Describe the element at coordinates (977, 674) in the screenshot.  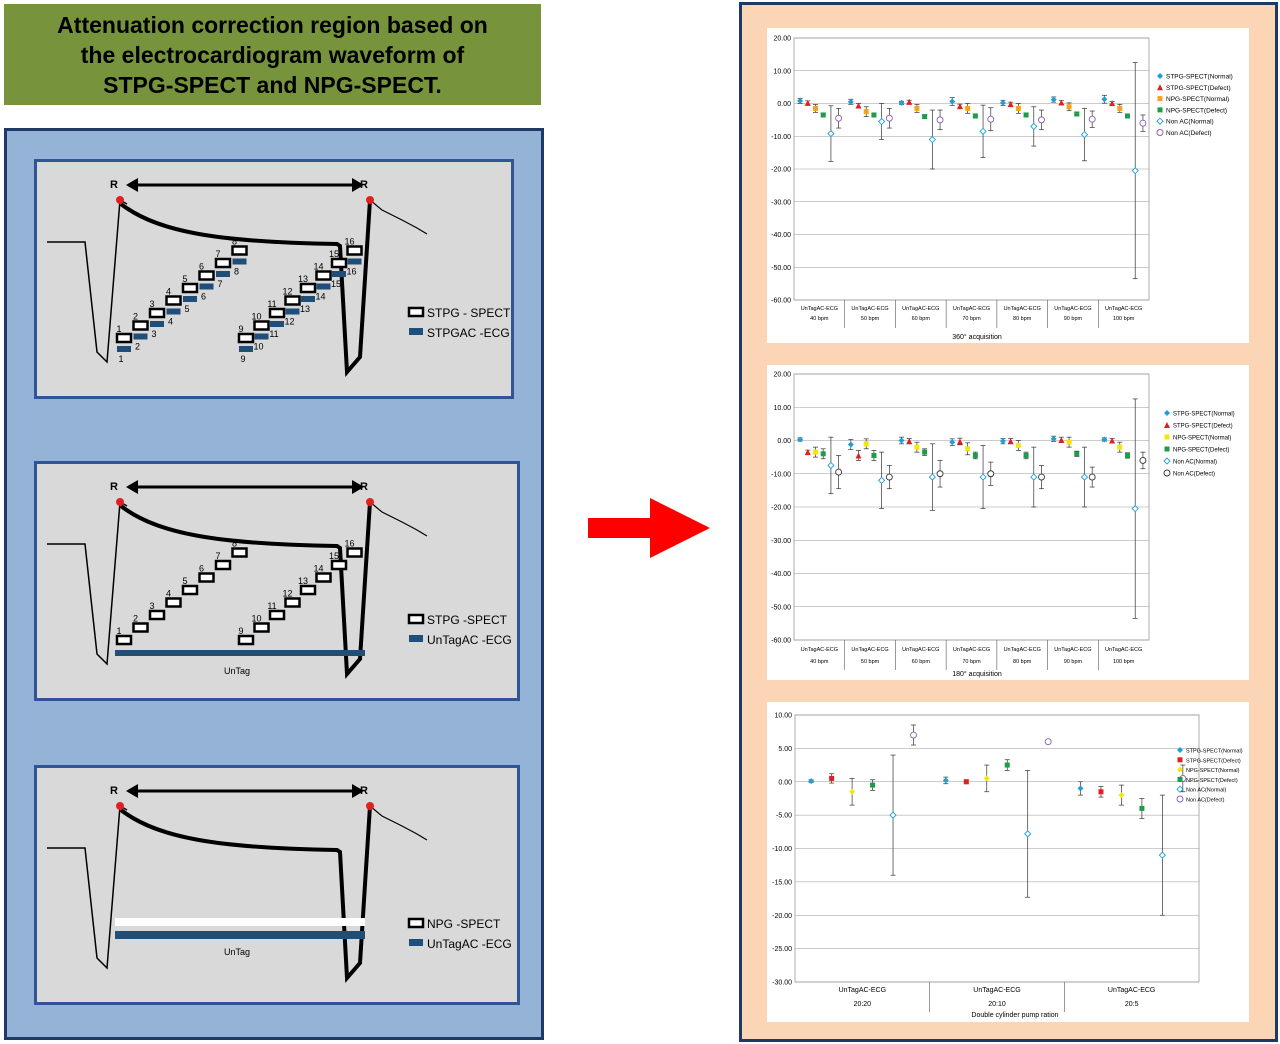
I see `x-axis-title: 180° acquisition` at that location.